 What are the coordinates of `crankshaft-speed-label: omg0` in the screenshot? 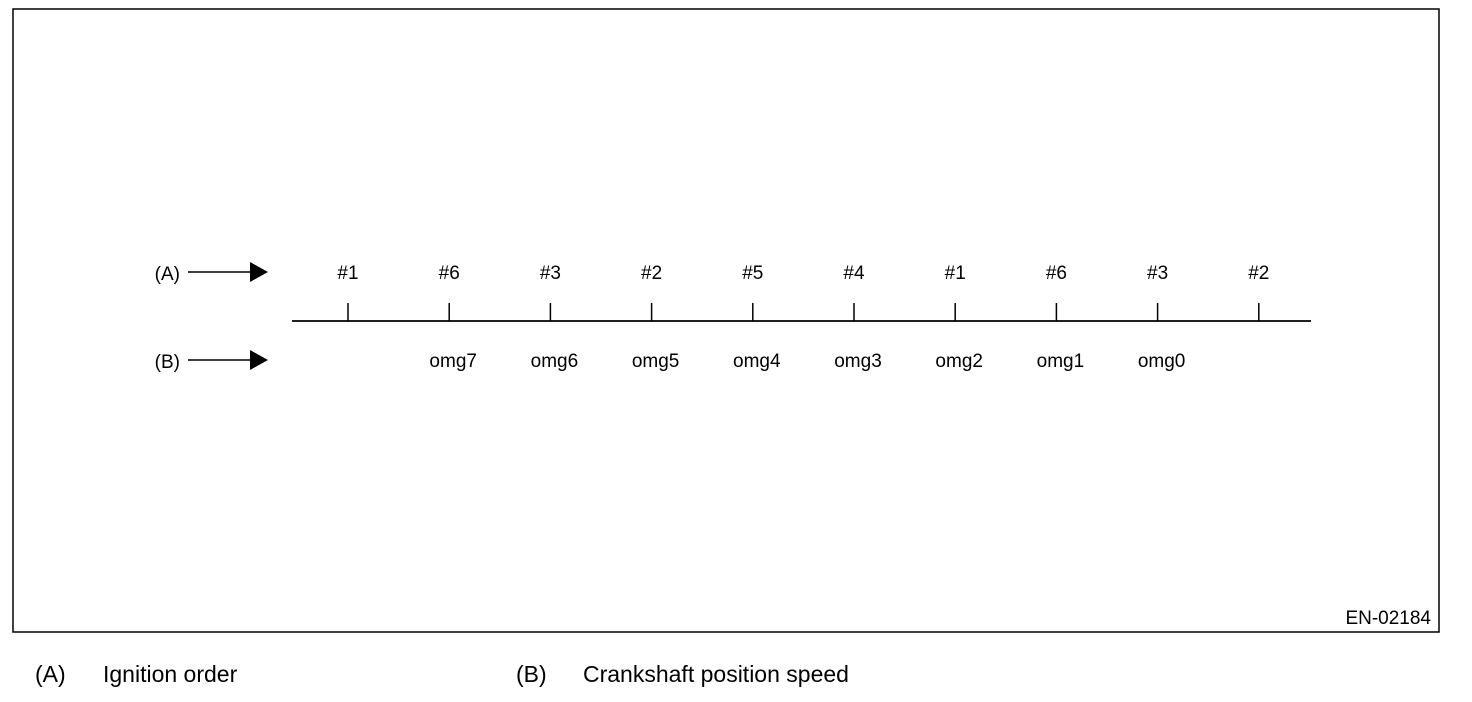 It's located at (1162, 361).